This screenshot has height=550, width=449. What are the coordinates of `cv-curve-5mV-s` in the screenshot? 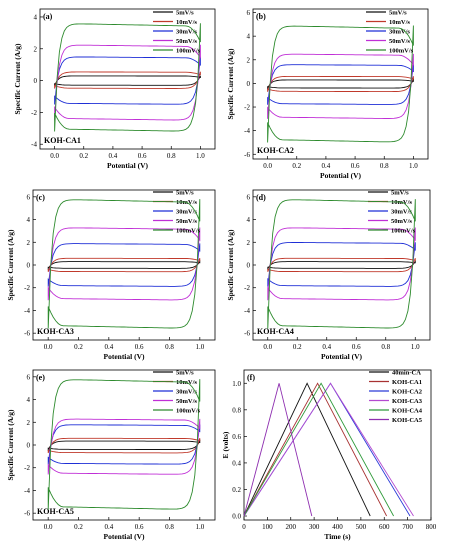 It's located at (124, 265).